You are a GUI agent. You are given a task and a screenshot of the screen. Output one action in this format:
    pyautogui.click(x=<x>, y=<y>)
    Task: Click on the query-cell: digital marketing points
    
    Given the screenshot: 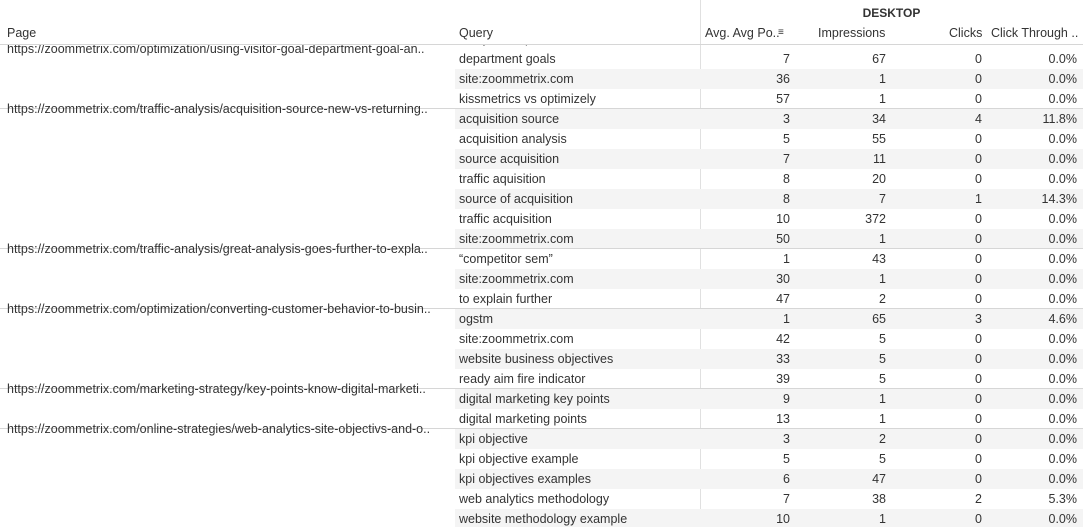 What is the action you would take?
    pyautogui.click(x=523, y=419)
    